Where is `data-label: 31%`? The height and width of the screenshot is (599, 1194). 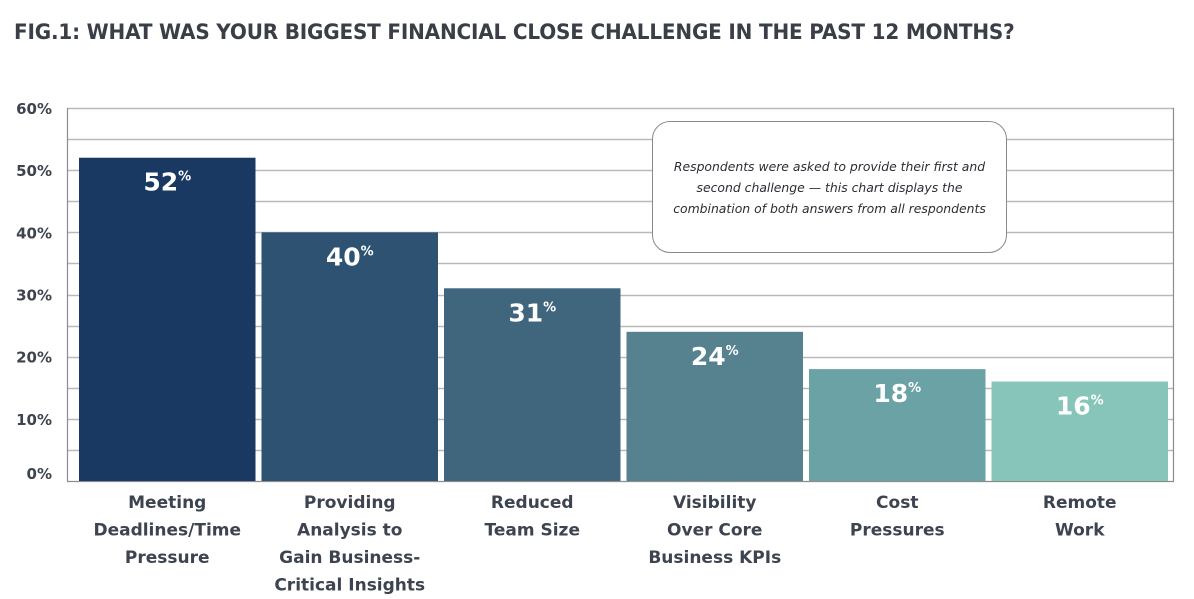 data-label: 31% is located at coordinates (532, 312).